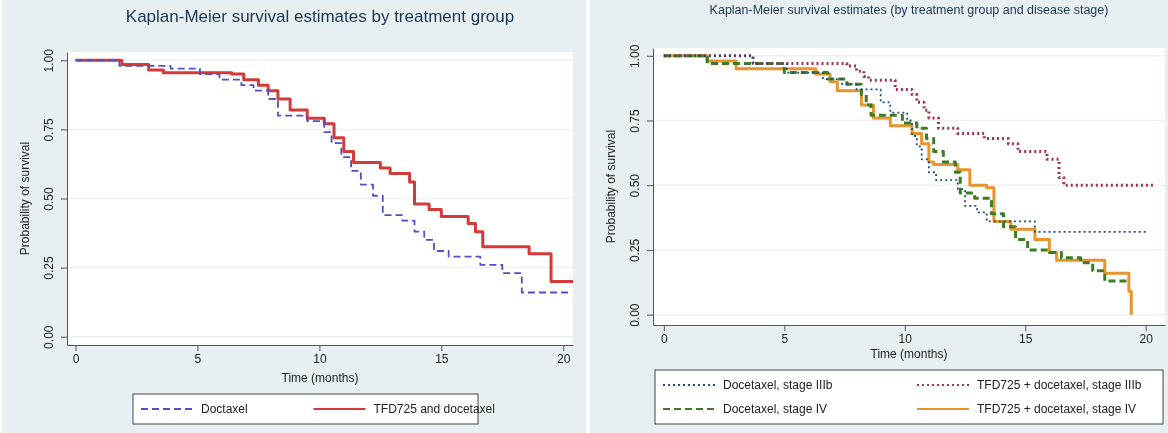 The height and width of the screenshot is (433, 1168). Describe the element at coordinates (320, 16) in the screenshot. I see `chart-title: Kaplan-Meier survival estimates by treatment group` at that location.